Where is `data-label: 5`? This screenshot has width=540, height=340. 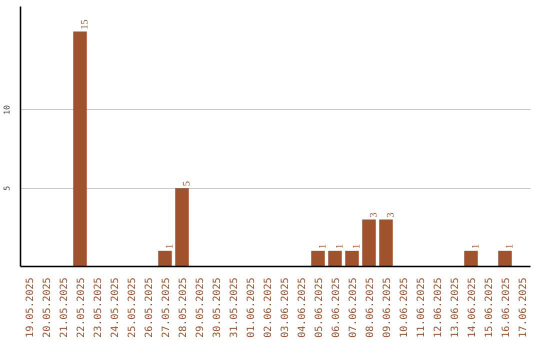
data-label: 5 is located at coordinates (187, 183).